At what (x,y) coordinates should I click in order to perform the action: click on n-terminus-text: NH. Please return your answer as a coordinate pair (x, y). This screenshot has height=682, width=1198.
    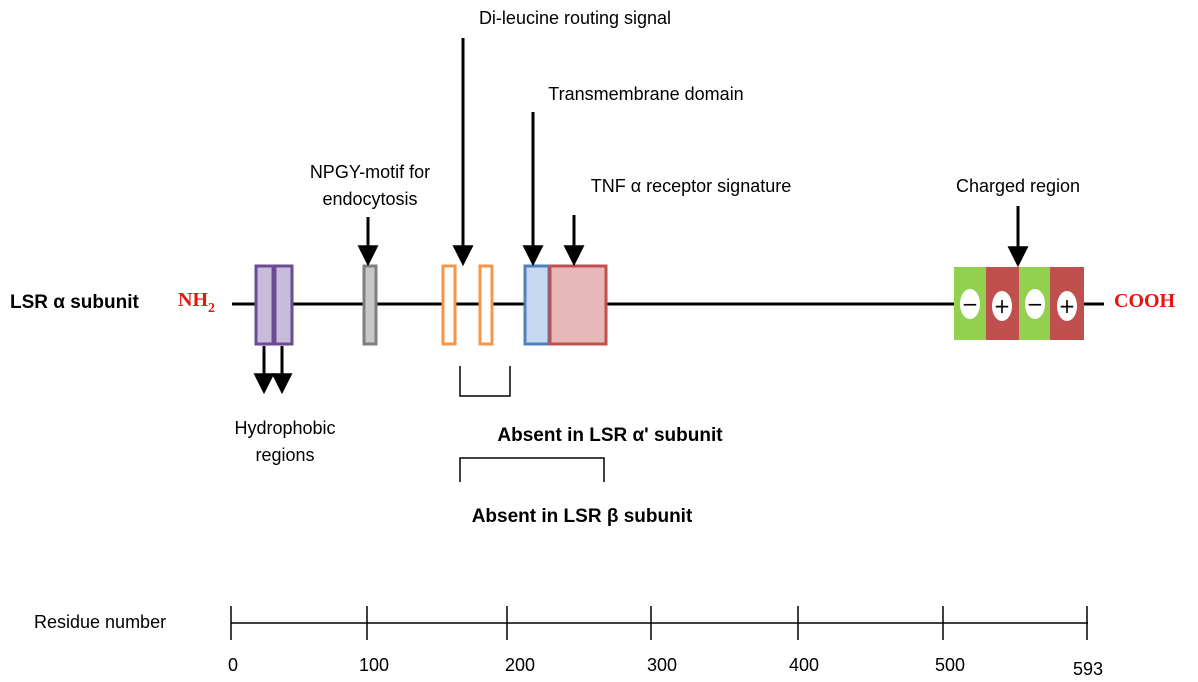
    Looking at the image, I should click on (193, 300).